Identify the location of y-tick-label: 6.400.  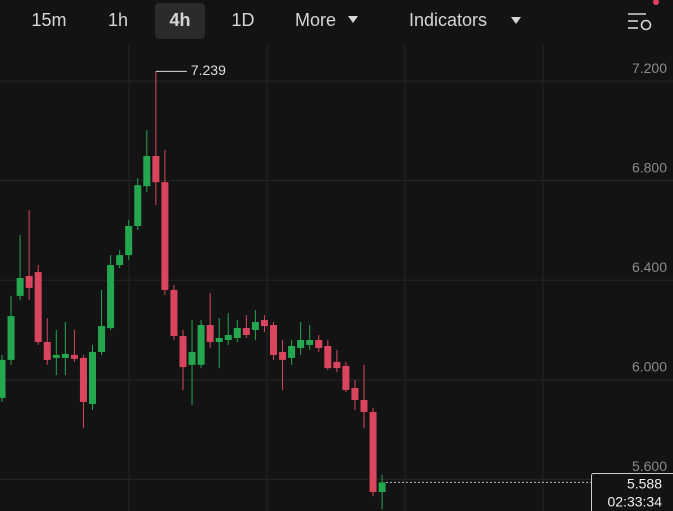
(649, 267).